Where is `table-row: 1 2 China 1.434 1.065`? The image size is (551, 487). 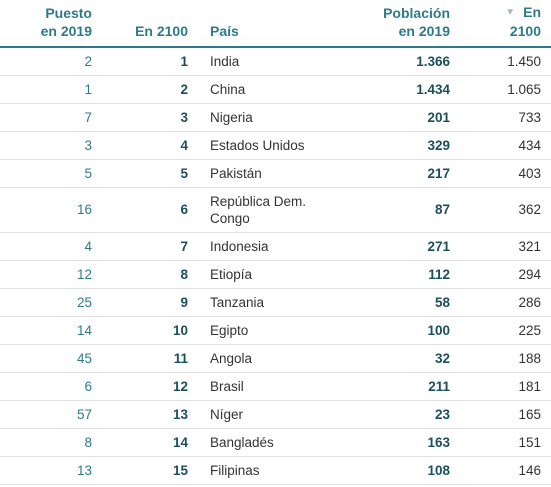
table-row: 1 2 China 1.434 1.065 is located at coordinates (275, 89).